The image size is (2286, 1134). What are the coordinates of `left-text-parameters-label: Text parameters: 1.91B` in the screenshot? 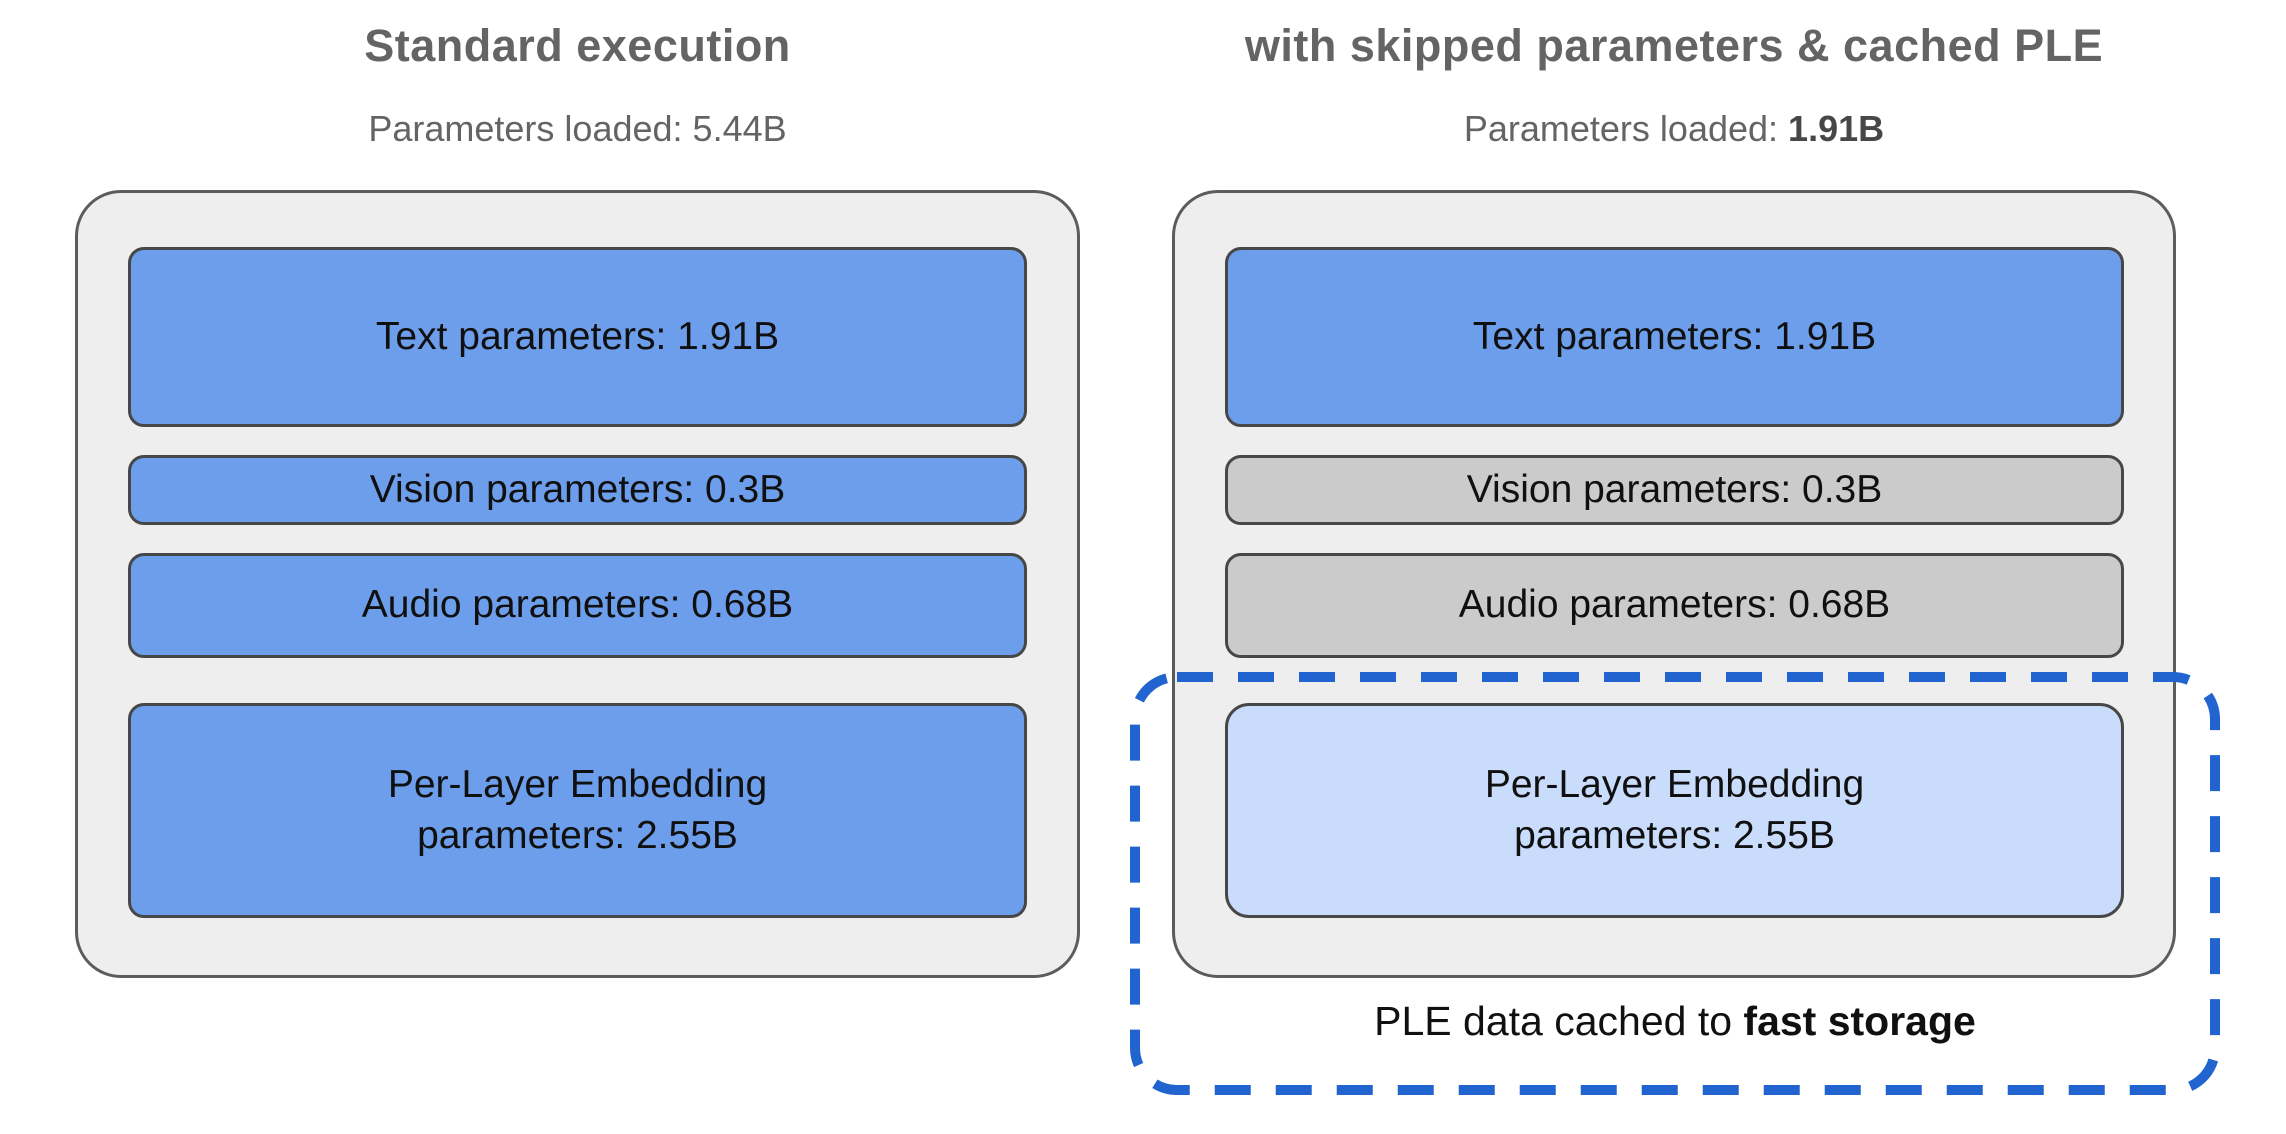 It's located at (577, 336).